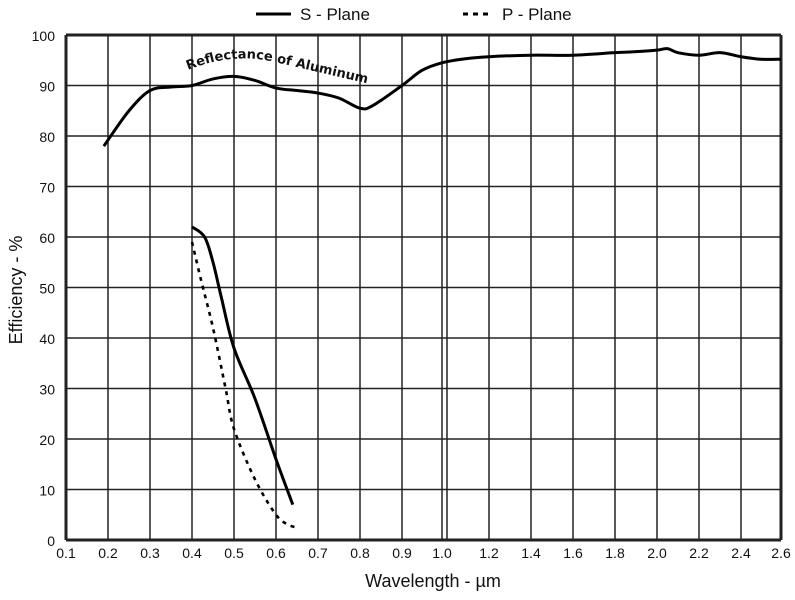 This screenshot has height=600, width=795. What do you see at coordinates (442, 97) in the screenshot?
I see `series-reflectance-of-aluminum` at bounding box center [442, 97].